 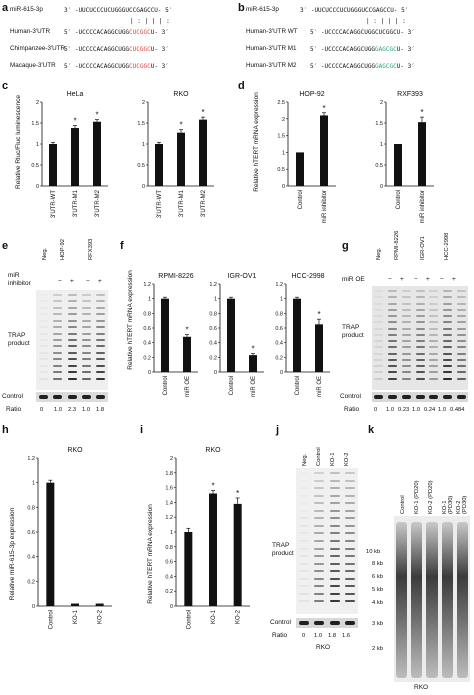 What do you see at coordinates (31, 582) in the screenshot?
I see `y-tick-label: 0.2` at bounding box center [31, 582].